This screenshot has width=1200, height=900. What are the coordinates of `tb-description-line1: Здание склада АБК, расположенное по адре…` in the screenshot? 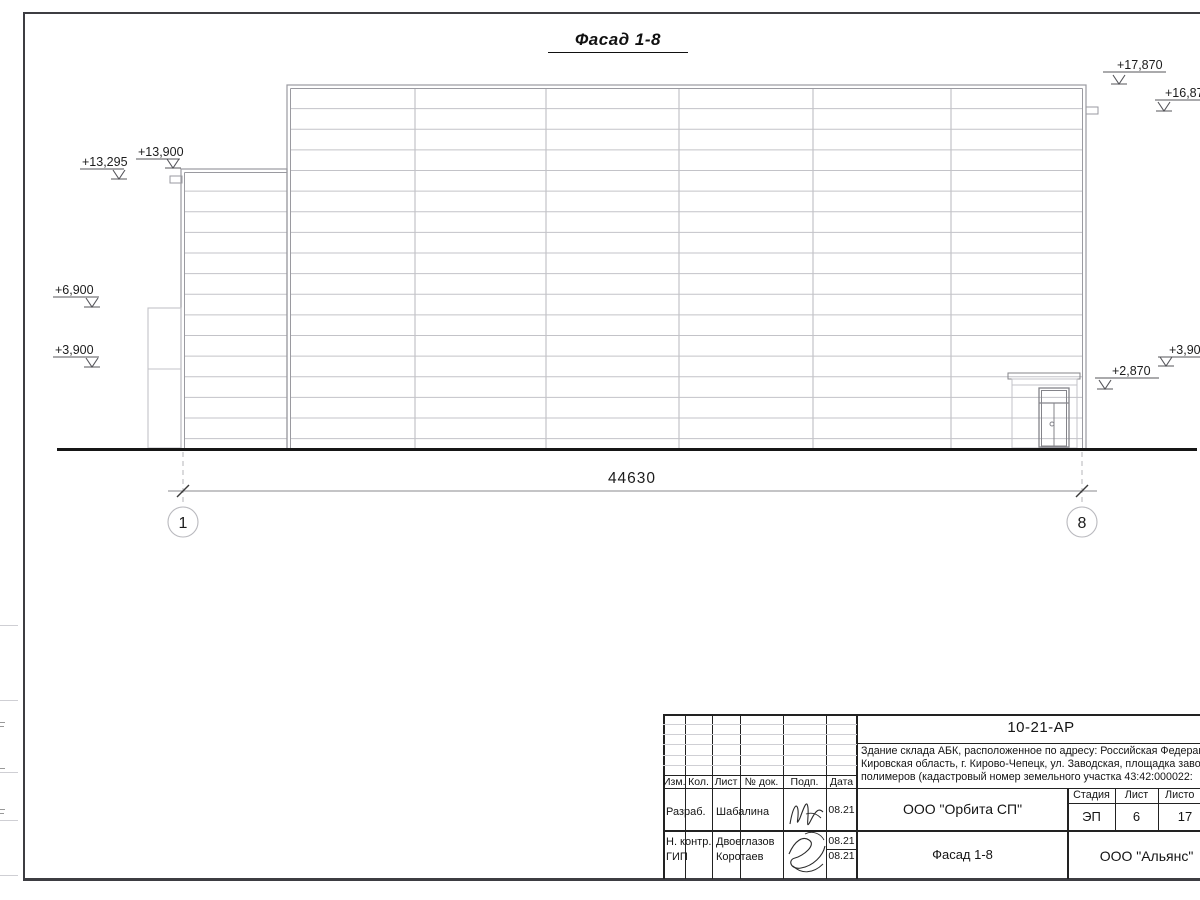 It's located at (1030, 751).